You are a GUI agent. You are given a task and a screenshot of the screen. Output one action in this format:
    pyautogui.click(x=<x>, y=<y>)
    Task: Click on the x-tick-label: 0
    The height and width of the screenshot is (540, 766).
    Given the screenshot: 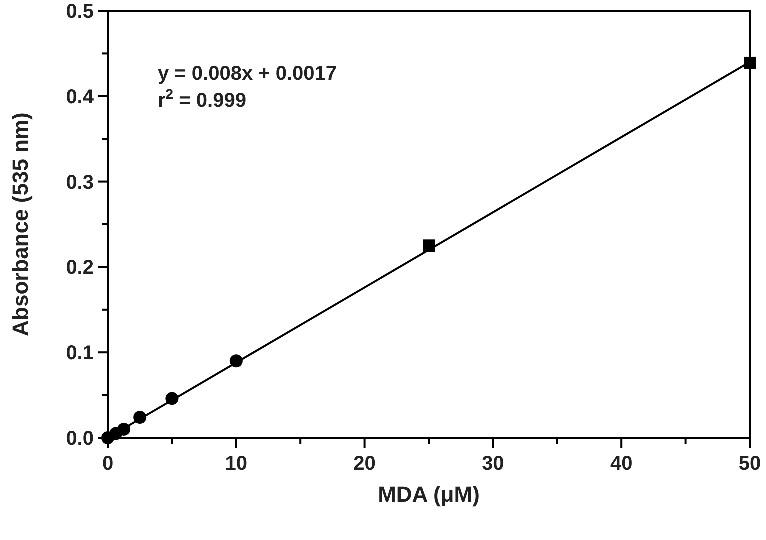 What is the action you would take?
    pyautogui.click(x=108, y=464)
    